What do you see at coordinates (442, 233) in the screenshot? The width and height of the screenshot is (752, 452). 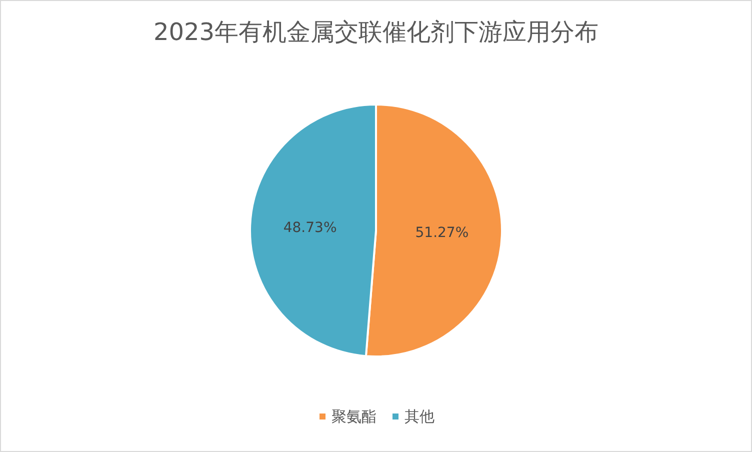 I see `data-label: 51.27%` at bounding box center [442, 233].